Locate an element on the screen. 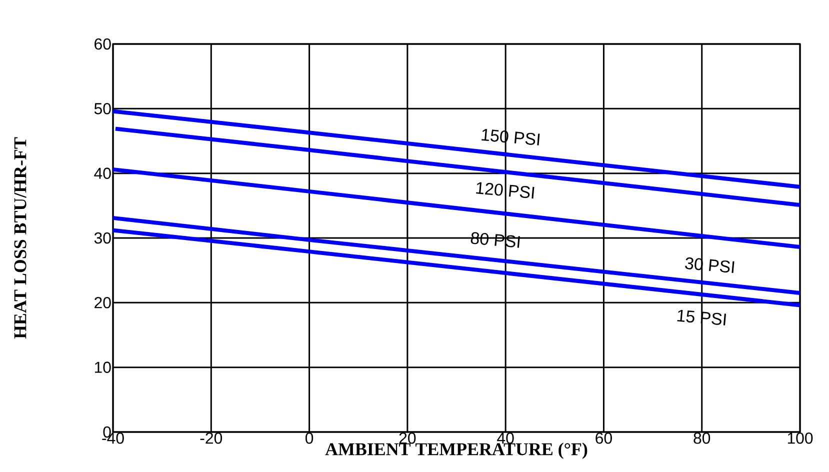 The height and width of the screenshot is (472, 829). x-tick-label: 20 is located at coordinates (407, 438).